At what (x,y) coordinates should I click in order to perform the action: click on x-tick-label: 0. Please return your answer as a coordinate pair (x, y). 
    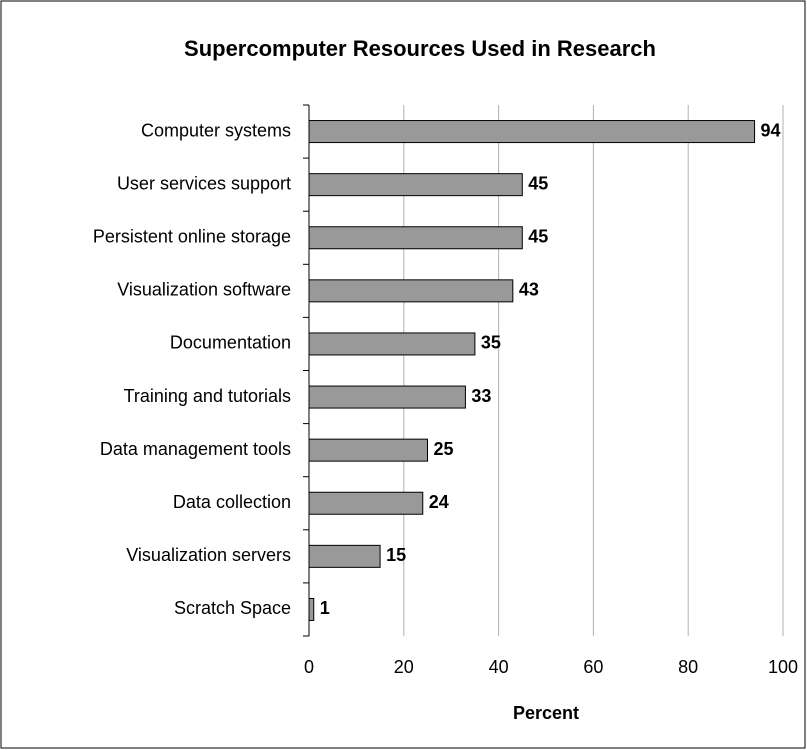
    Looking at the image, I should click on (309, 667).